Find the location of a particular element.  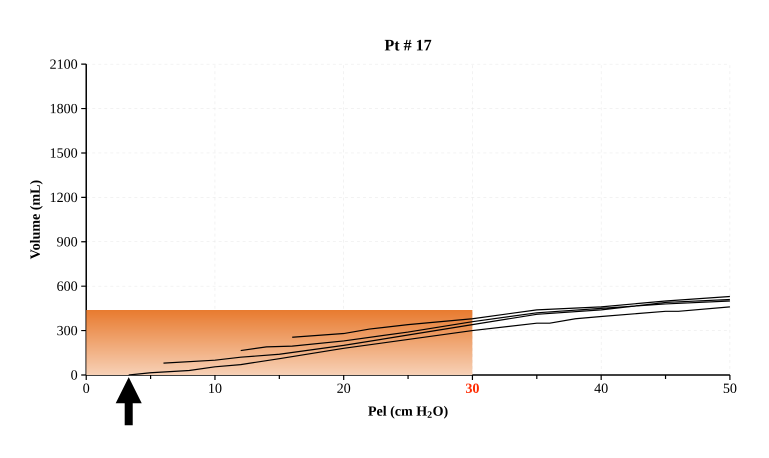

chart-title: Pt # 17 is located at coordinates (408, 45).